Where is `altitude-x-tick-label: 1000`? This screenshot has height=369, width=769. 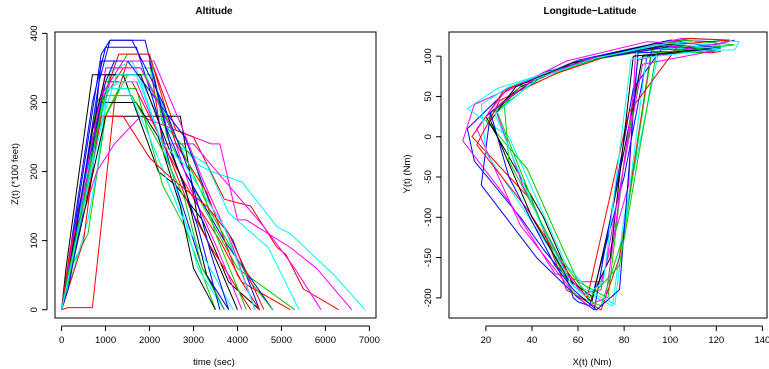 altitude-x-tick-label: 1000 is located at coordinates (105, 340).